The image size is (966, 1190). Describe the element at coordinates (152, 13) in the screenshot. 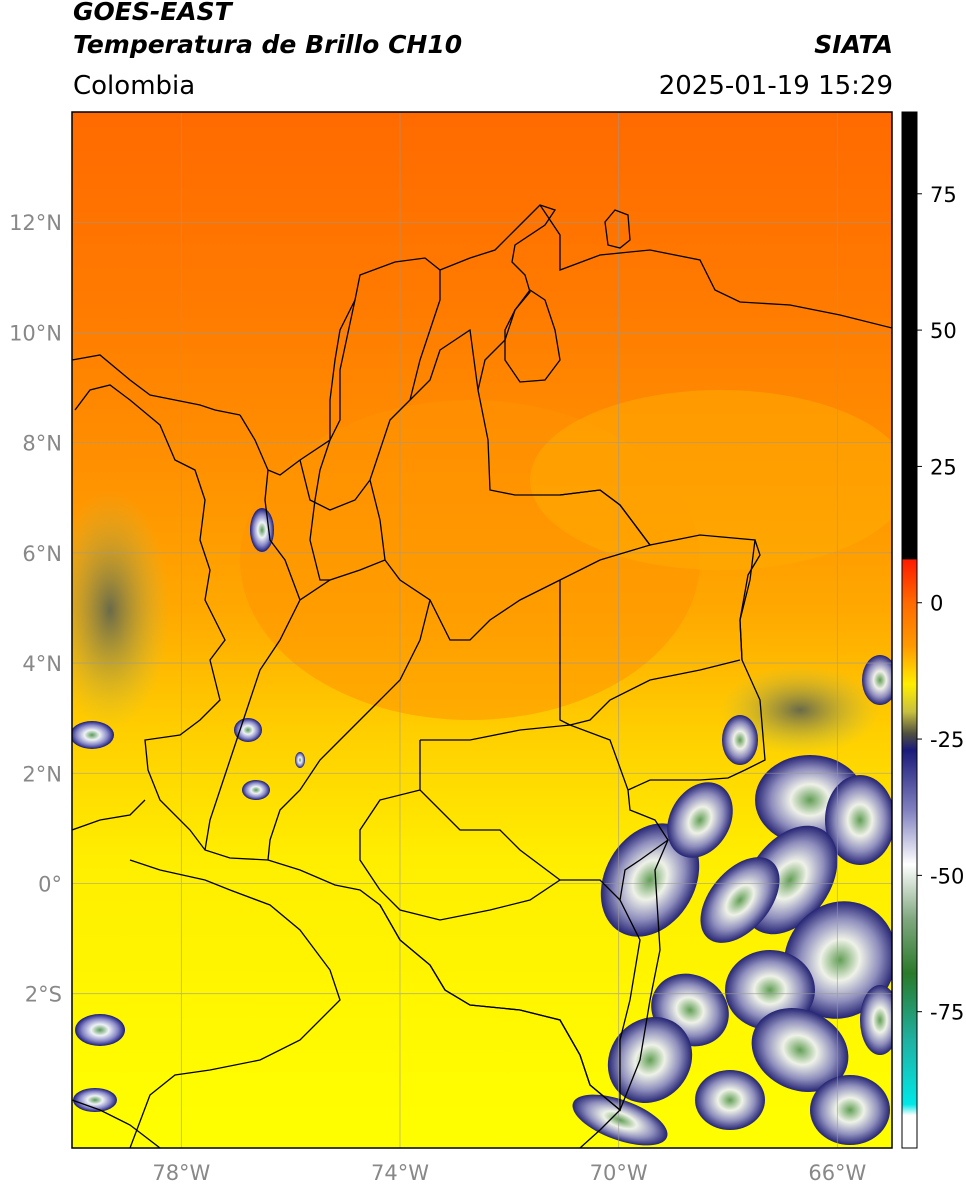

I see `product-title-line1: GOES-EAST` at that location.